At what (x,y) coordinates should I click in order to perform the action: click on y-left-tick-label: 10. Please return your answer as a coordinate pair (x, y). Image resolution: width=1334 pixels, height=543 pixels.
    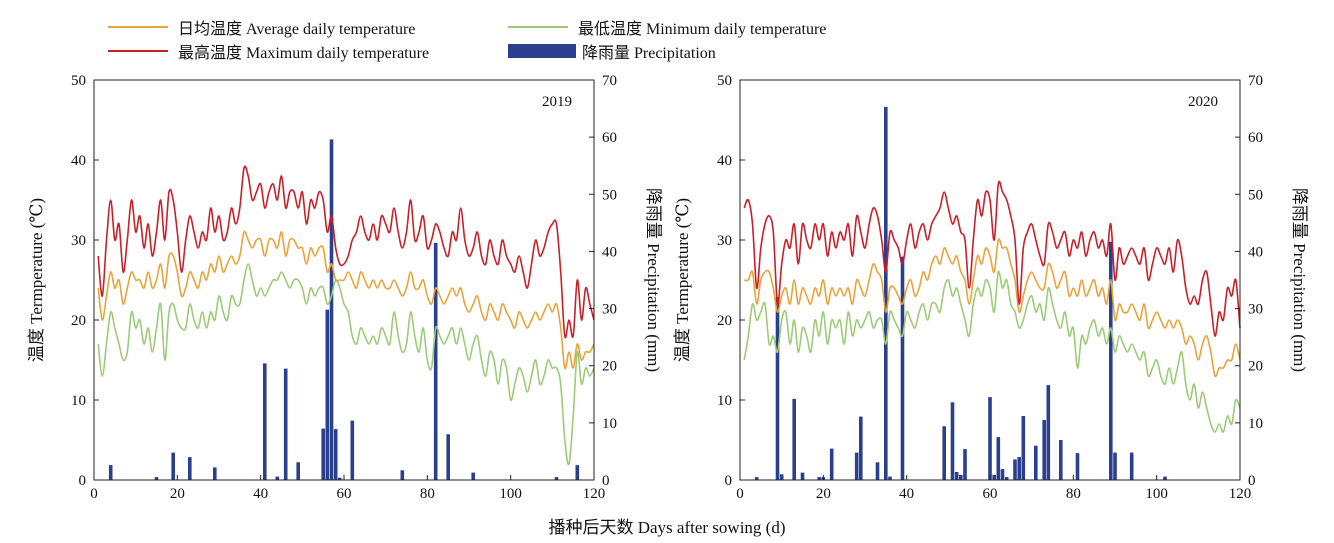
    Looking at the image, I should click on (724, 401).